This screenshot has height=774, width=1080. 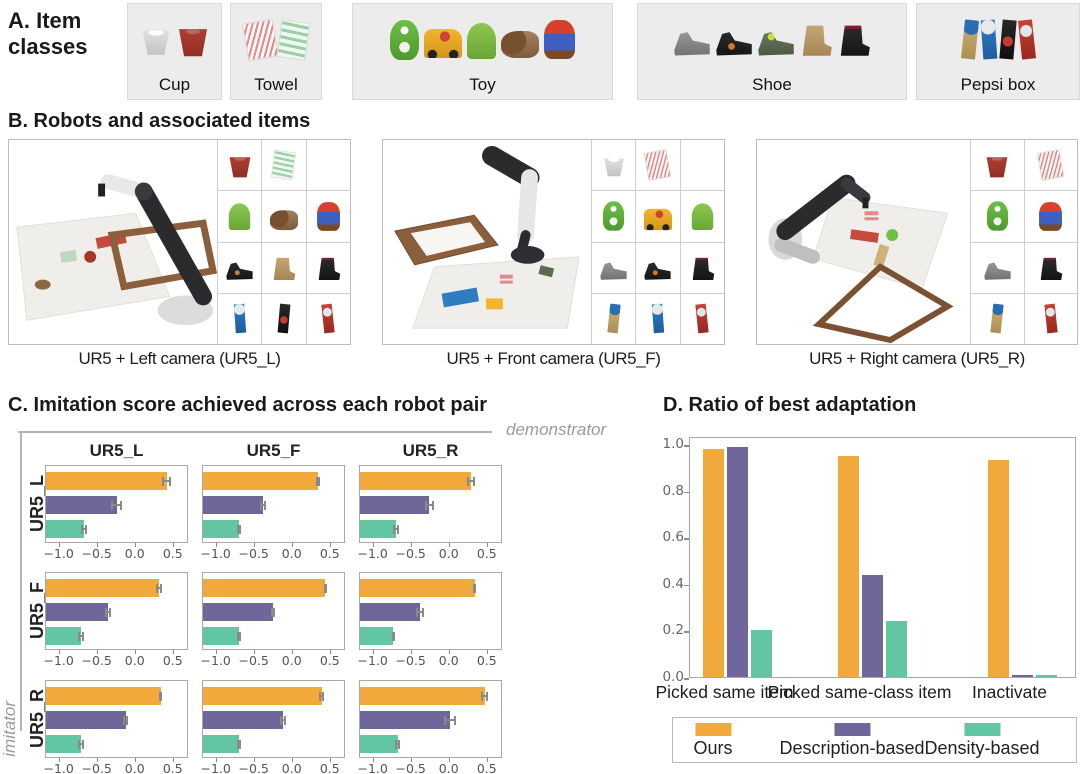 I want to click on legend-entry-density-based: Density-based, so click(x=982, y=741).